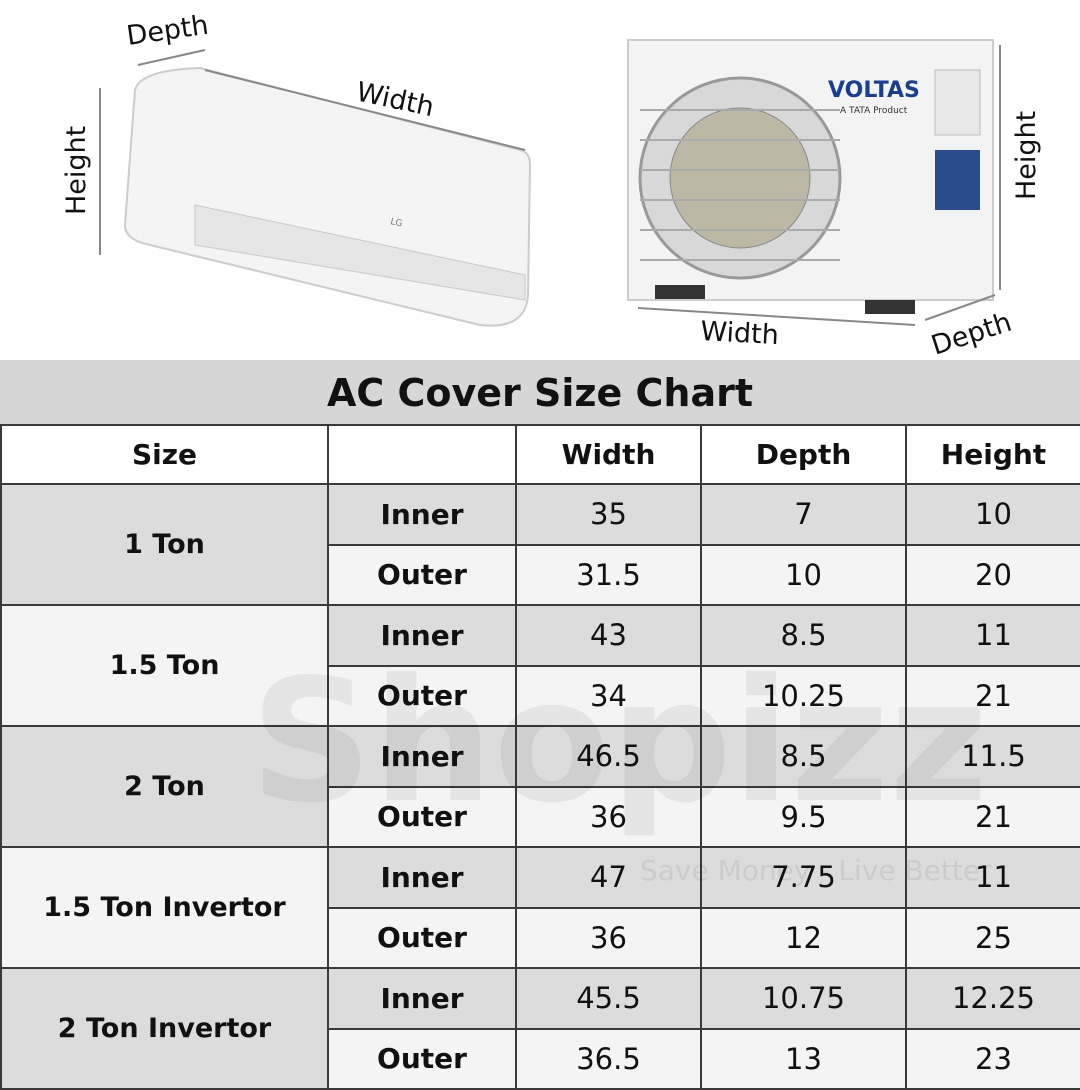 The height and width of the screenshot is (1090, 1080). I want to click on value-cell: 43, so click(608, 635).